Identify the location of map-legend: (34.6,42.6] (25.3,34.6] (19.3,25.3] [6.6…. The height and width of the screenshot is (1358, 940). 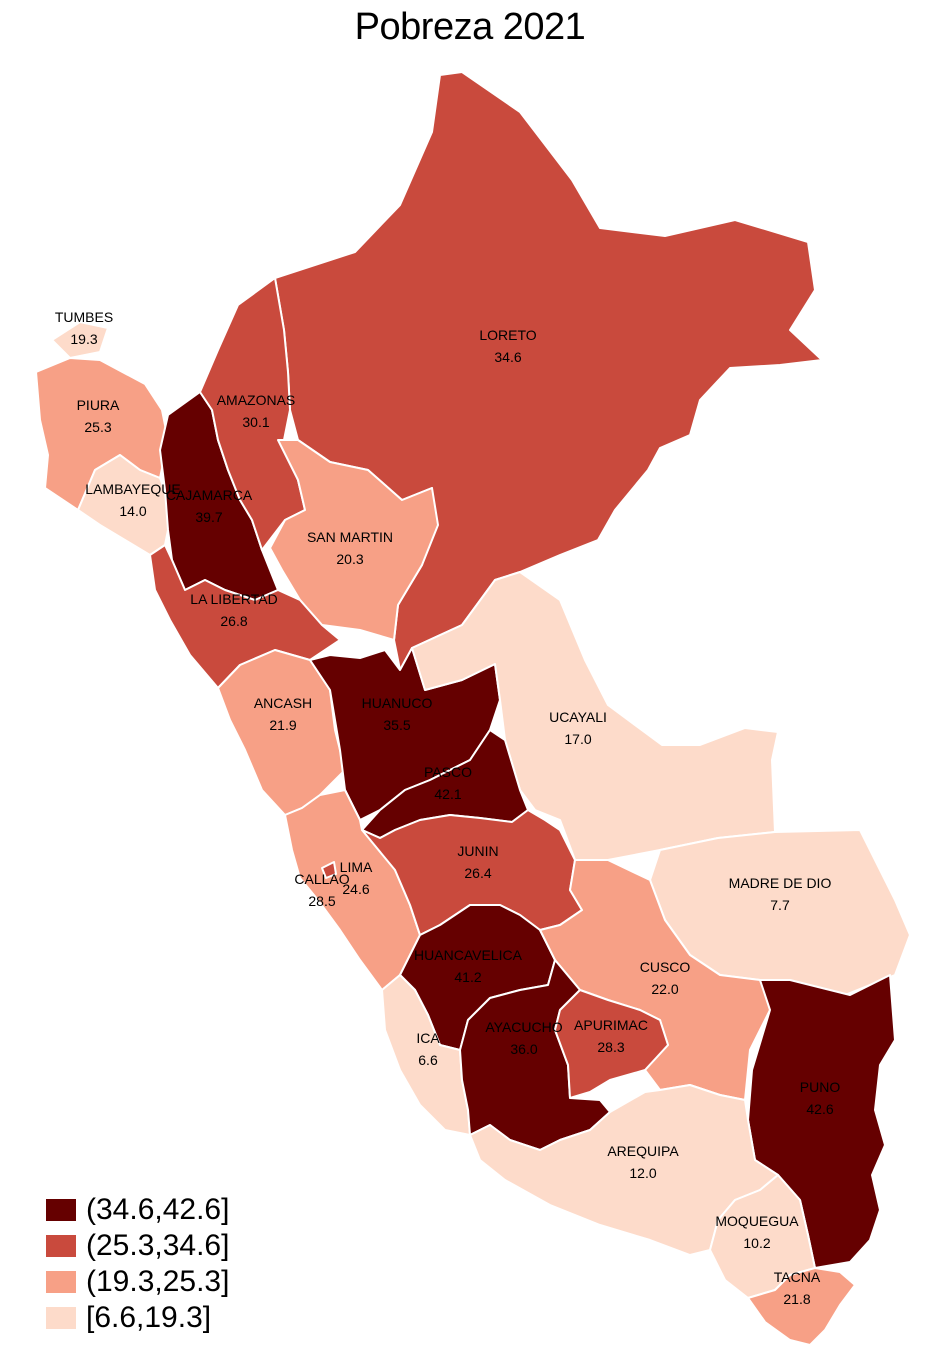
(137, 1264).